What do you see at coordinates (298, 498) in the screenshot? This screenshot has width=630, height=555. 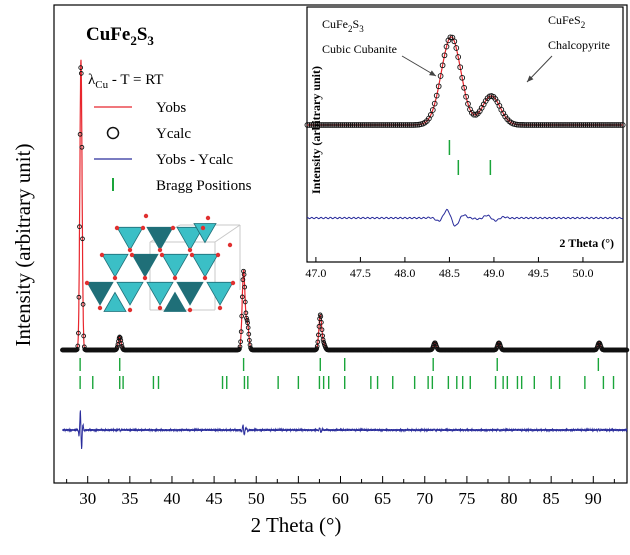 I see `main-x-tick-label: 55` at bounding box center [298, 498].